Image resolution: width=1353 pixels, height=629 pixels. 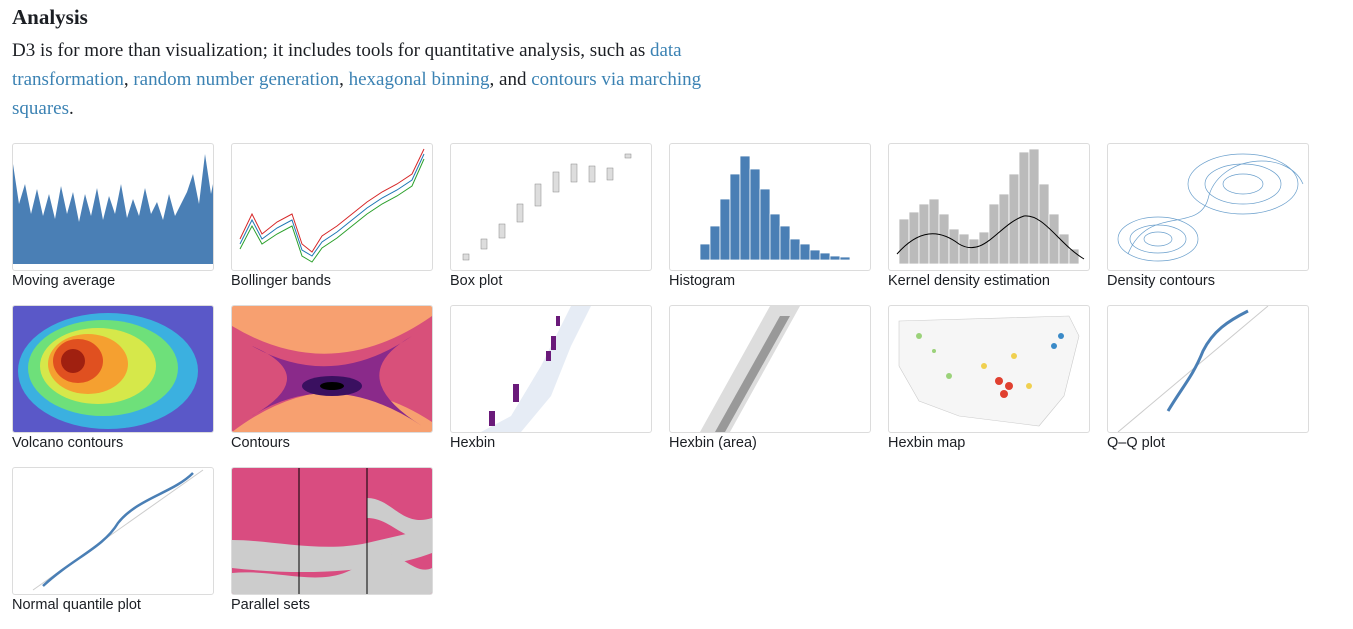 I want to click on card-label: Density contours, so click(x=1161, y=281).